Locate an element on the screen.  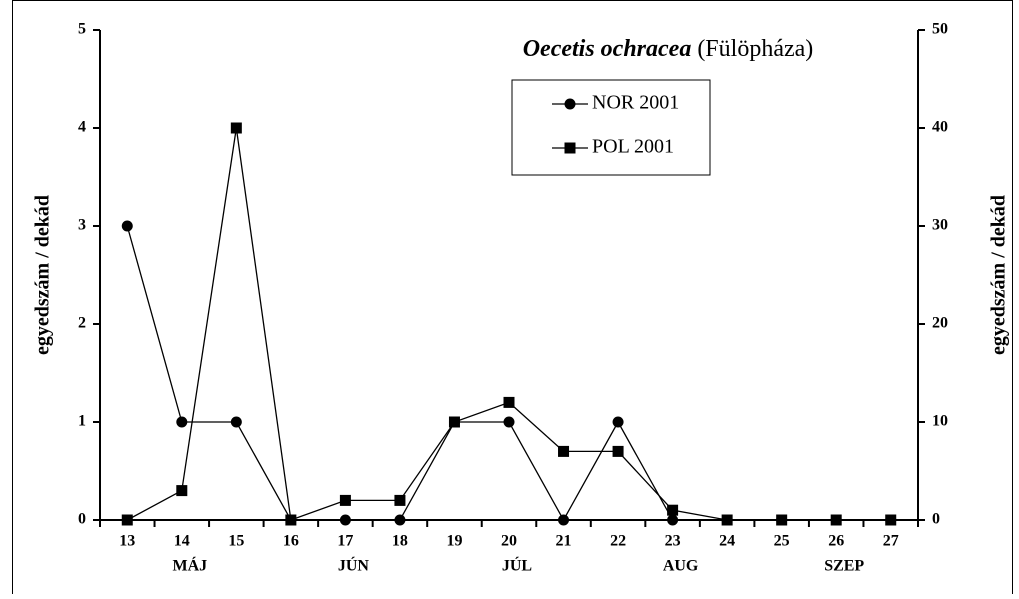
y-axis-label: egyedszám / dekád is located at coordinates (43, 275).